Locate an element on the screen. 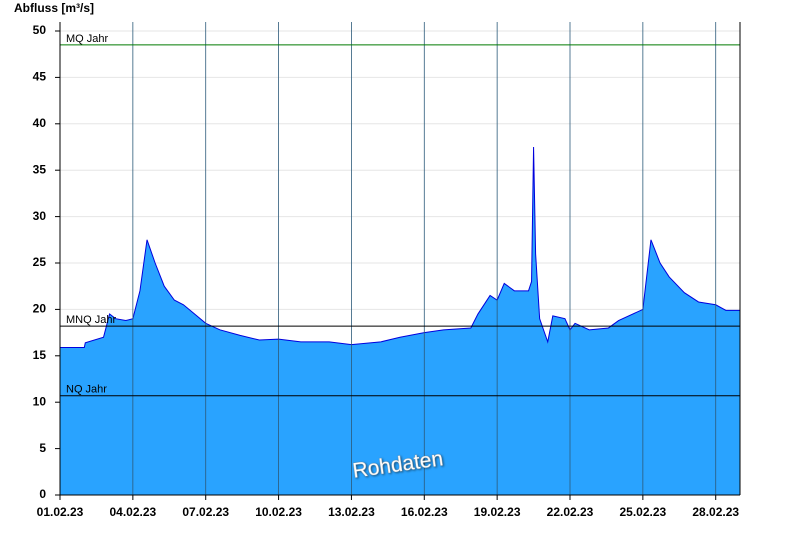 This screenshot has height=550, width=800. x-tick-label: 19.02.23 is located at coordinates (497, 512).